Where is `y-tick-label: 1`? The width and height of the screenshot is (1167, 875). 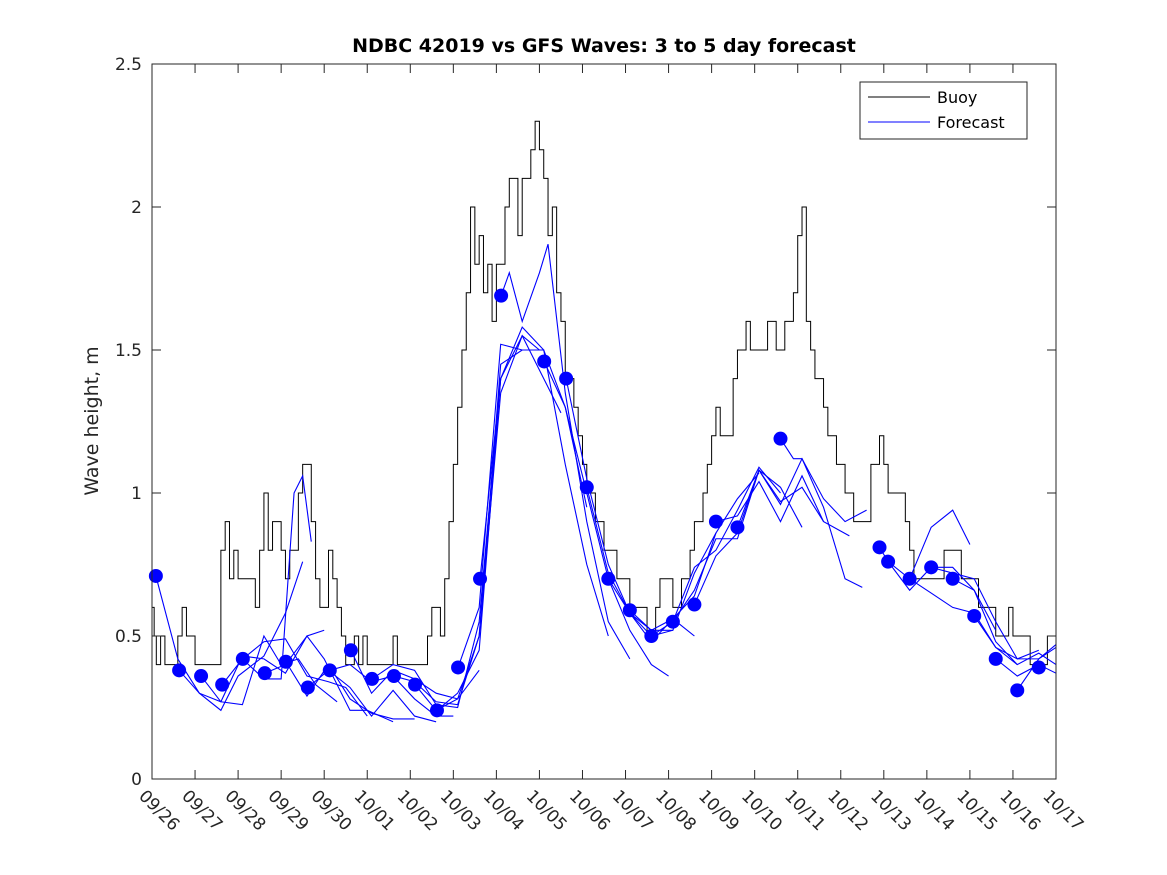 y-tick-label: 1 is located at coordinates (136, 494).